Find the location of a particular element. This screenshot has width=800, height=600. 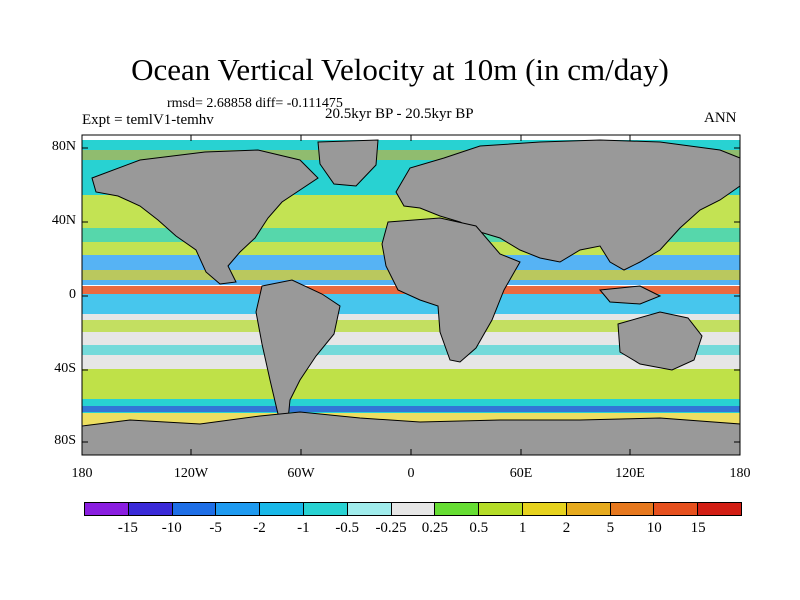

lon-label-120w: 120W is located at coordinates (191, 473).